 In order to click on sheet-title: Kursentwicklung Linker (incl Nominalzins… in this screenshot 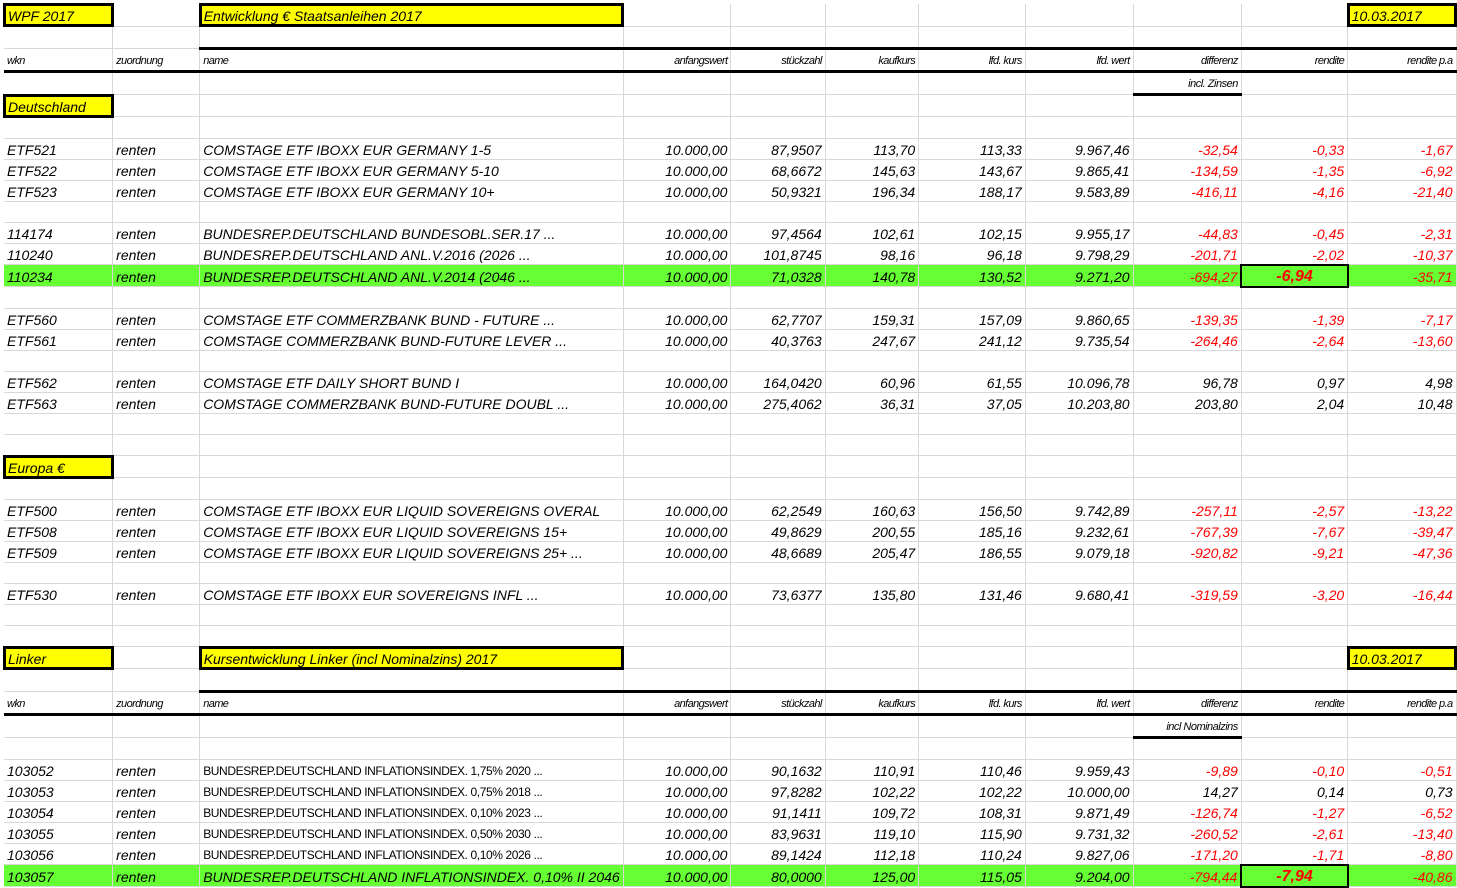, I will do `click(411, 657)`.